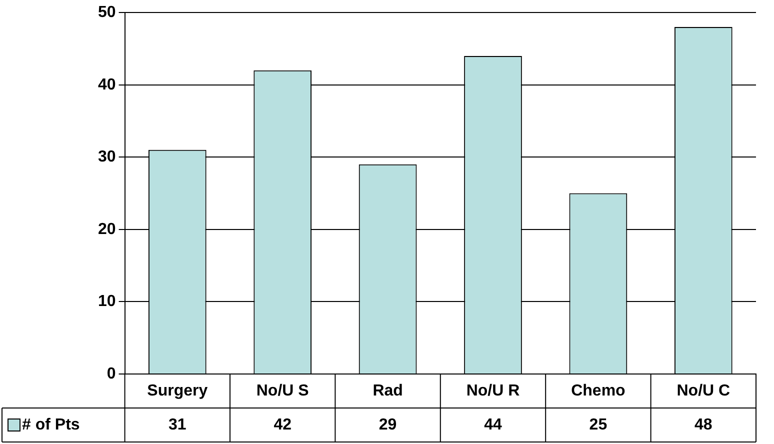 Image resolution: width=774 pixels, height=444 pixels. I want to click on y-tick-label: 40, so click(107, 85).